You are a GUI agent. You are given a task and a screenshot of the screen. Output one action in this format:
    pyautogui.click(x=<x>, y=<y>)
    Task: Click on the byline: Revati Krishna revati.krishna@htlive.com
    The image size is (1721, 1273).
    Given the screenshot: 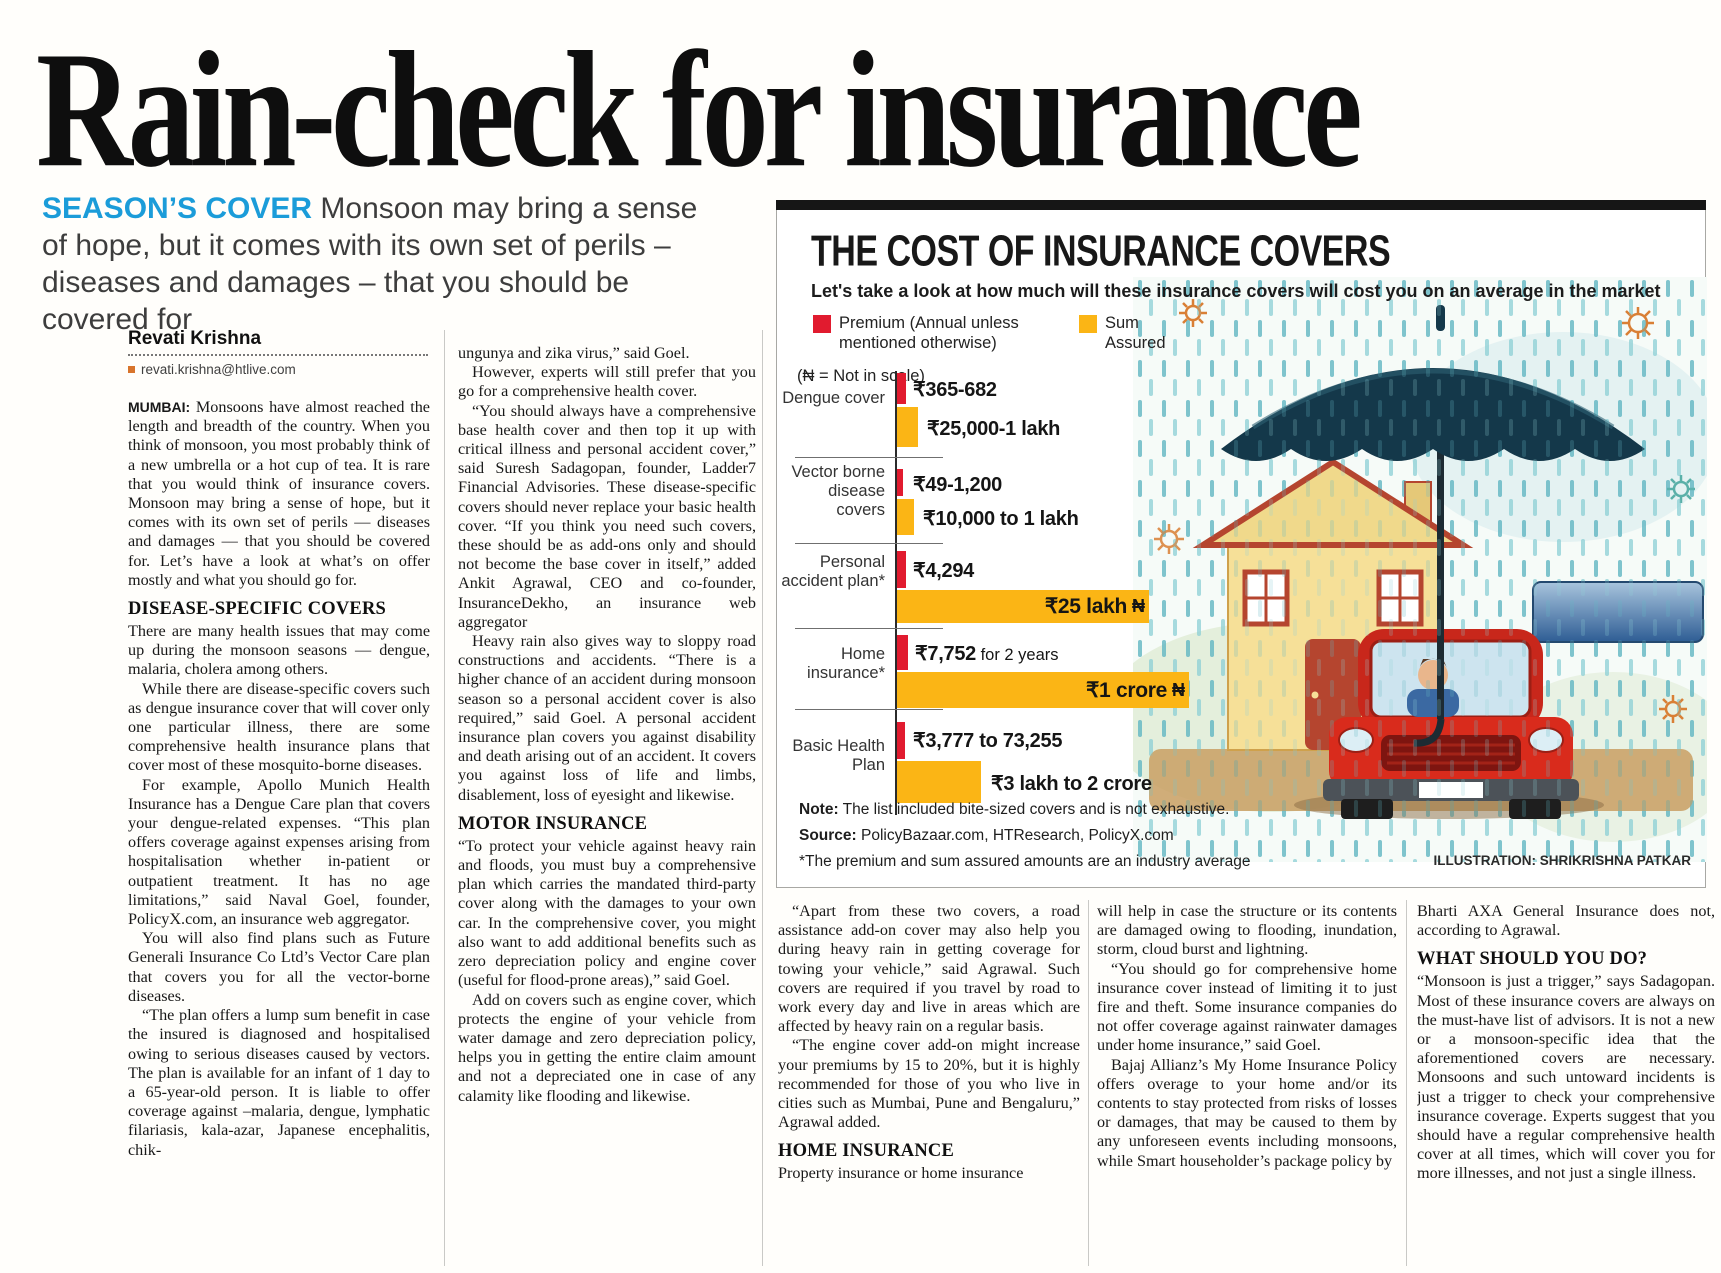 What is the action you would take?
    pyautogui.click(x=278, y=352)
    